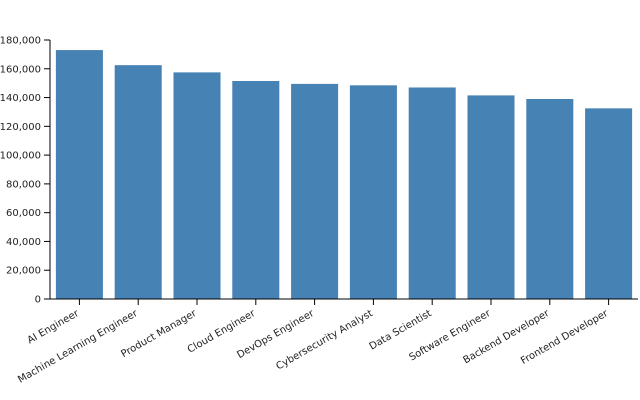 Image resolution: width=640 pixels, height=400 pixels. Describe the element at coordinates (20, 156) in the screenshot. I see `y-tick-label: 100,000` at that location.